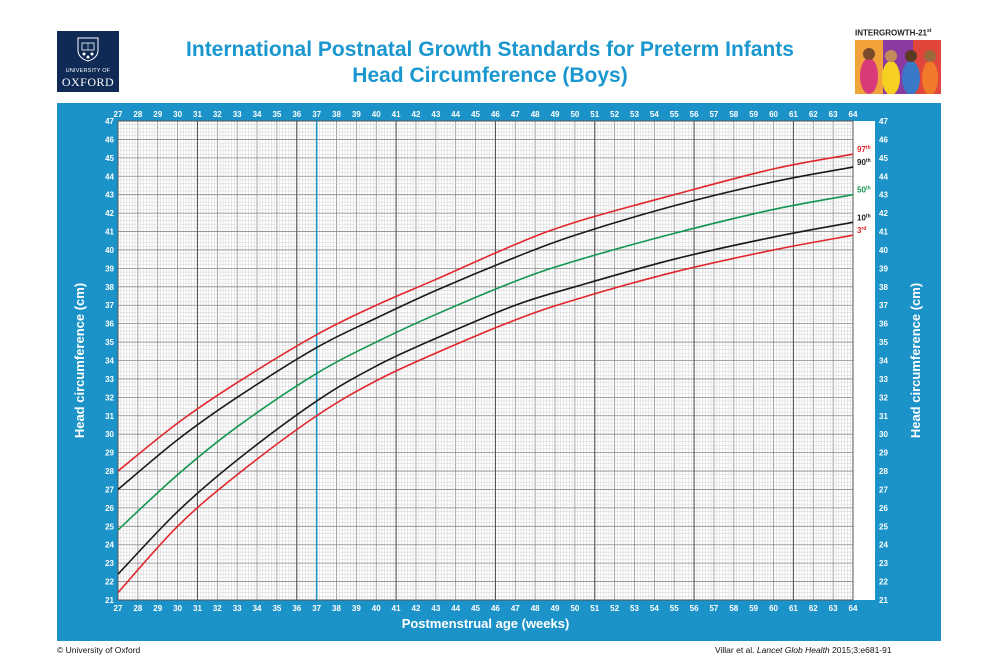 Image resolution: width=999 pixels, height=667 pixels. Describe the element at coordinates (157, 114) in the screenshot. I see `x-tick-label-top: 29` at that location.